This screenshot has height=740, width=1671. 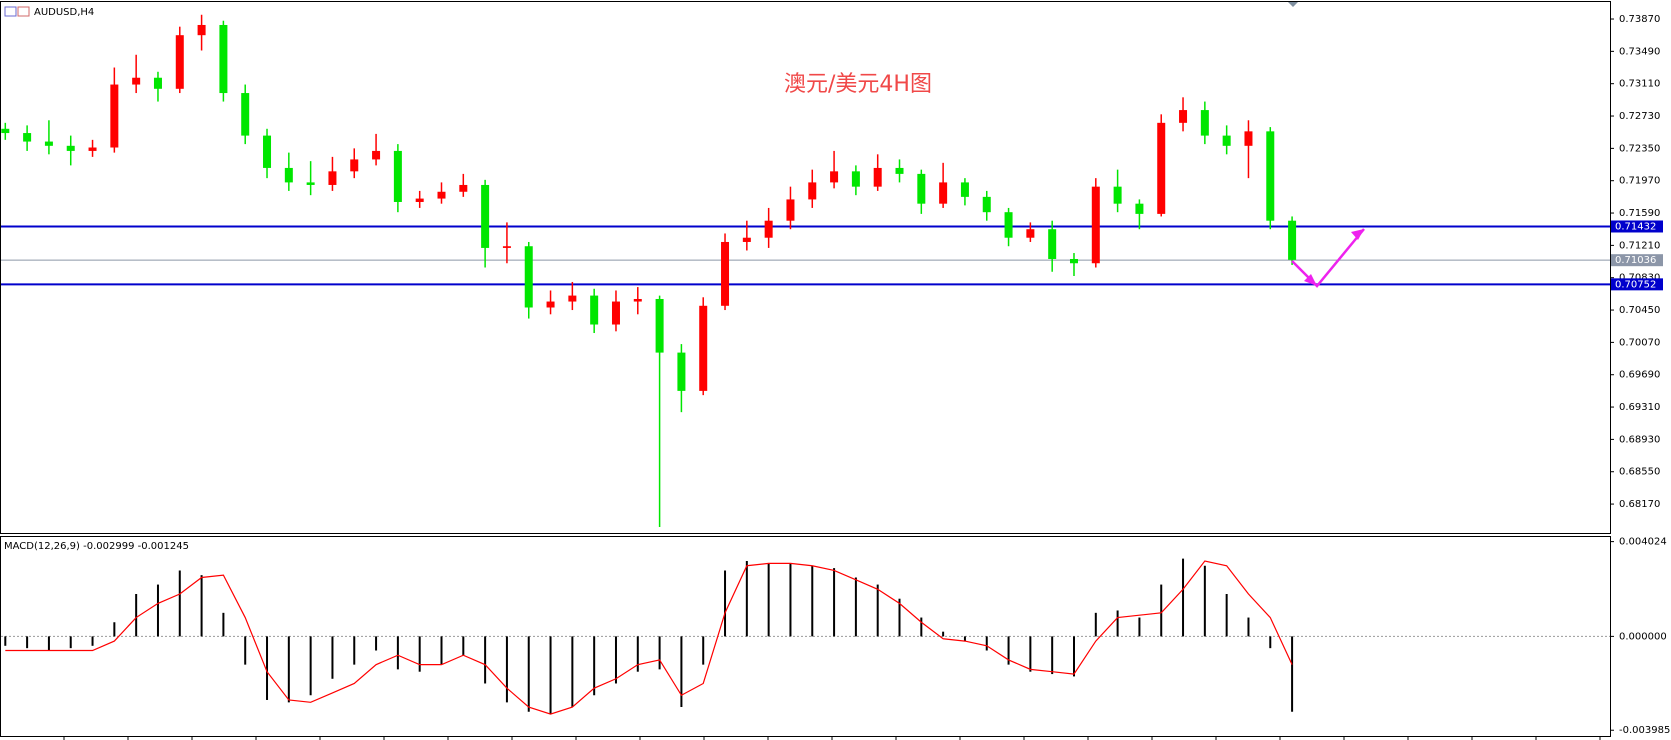 What do you see at coordinates (1639, 19) in the screenshot?
I see `y-tick-label: 0.73870` at bounding box center [1639, 19].